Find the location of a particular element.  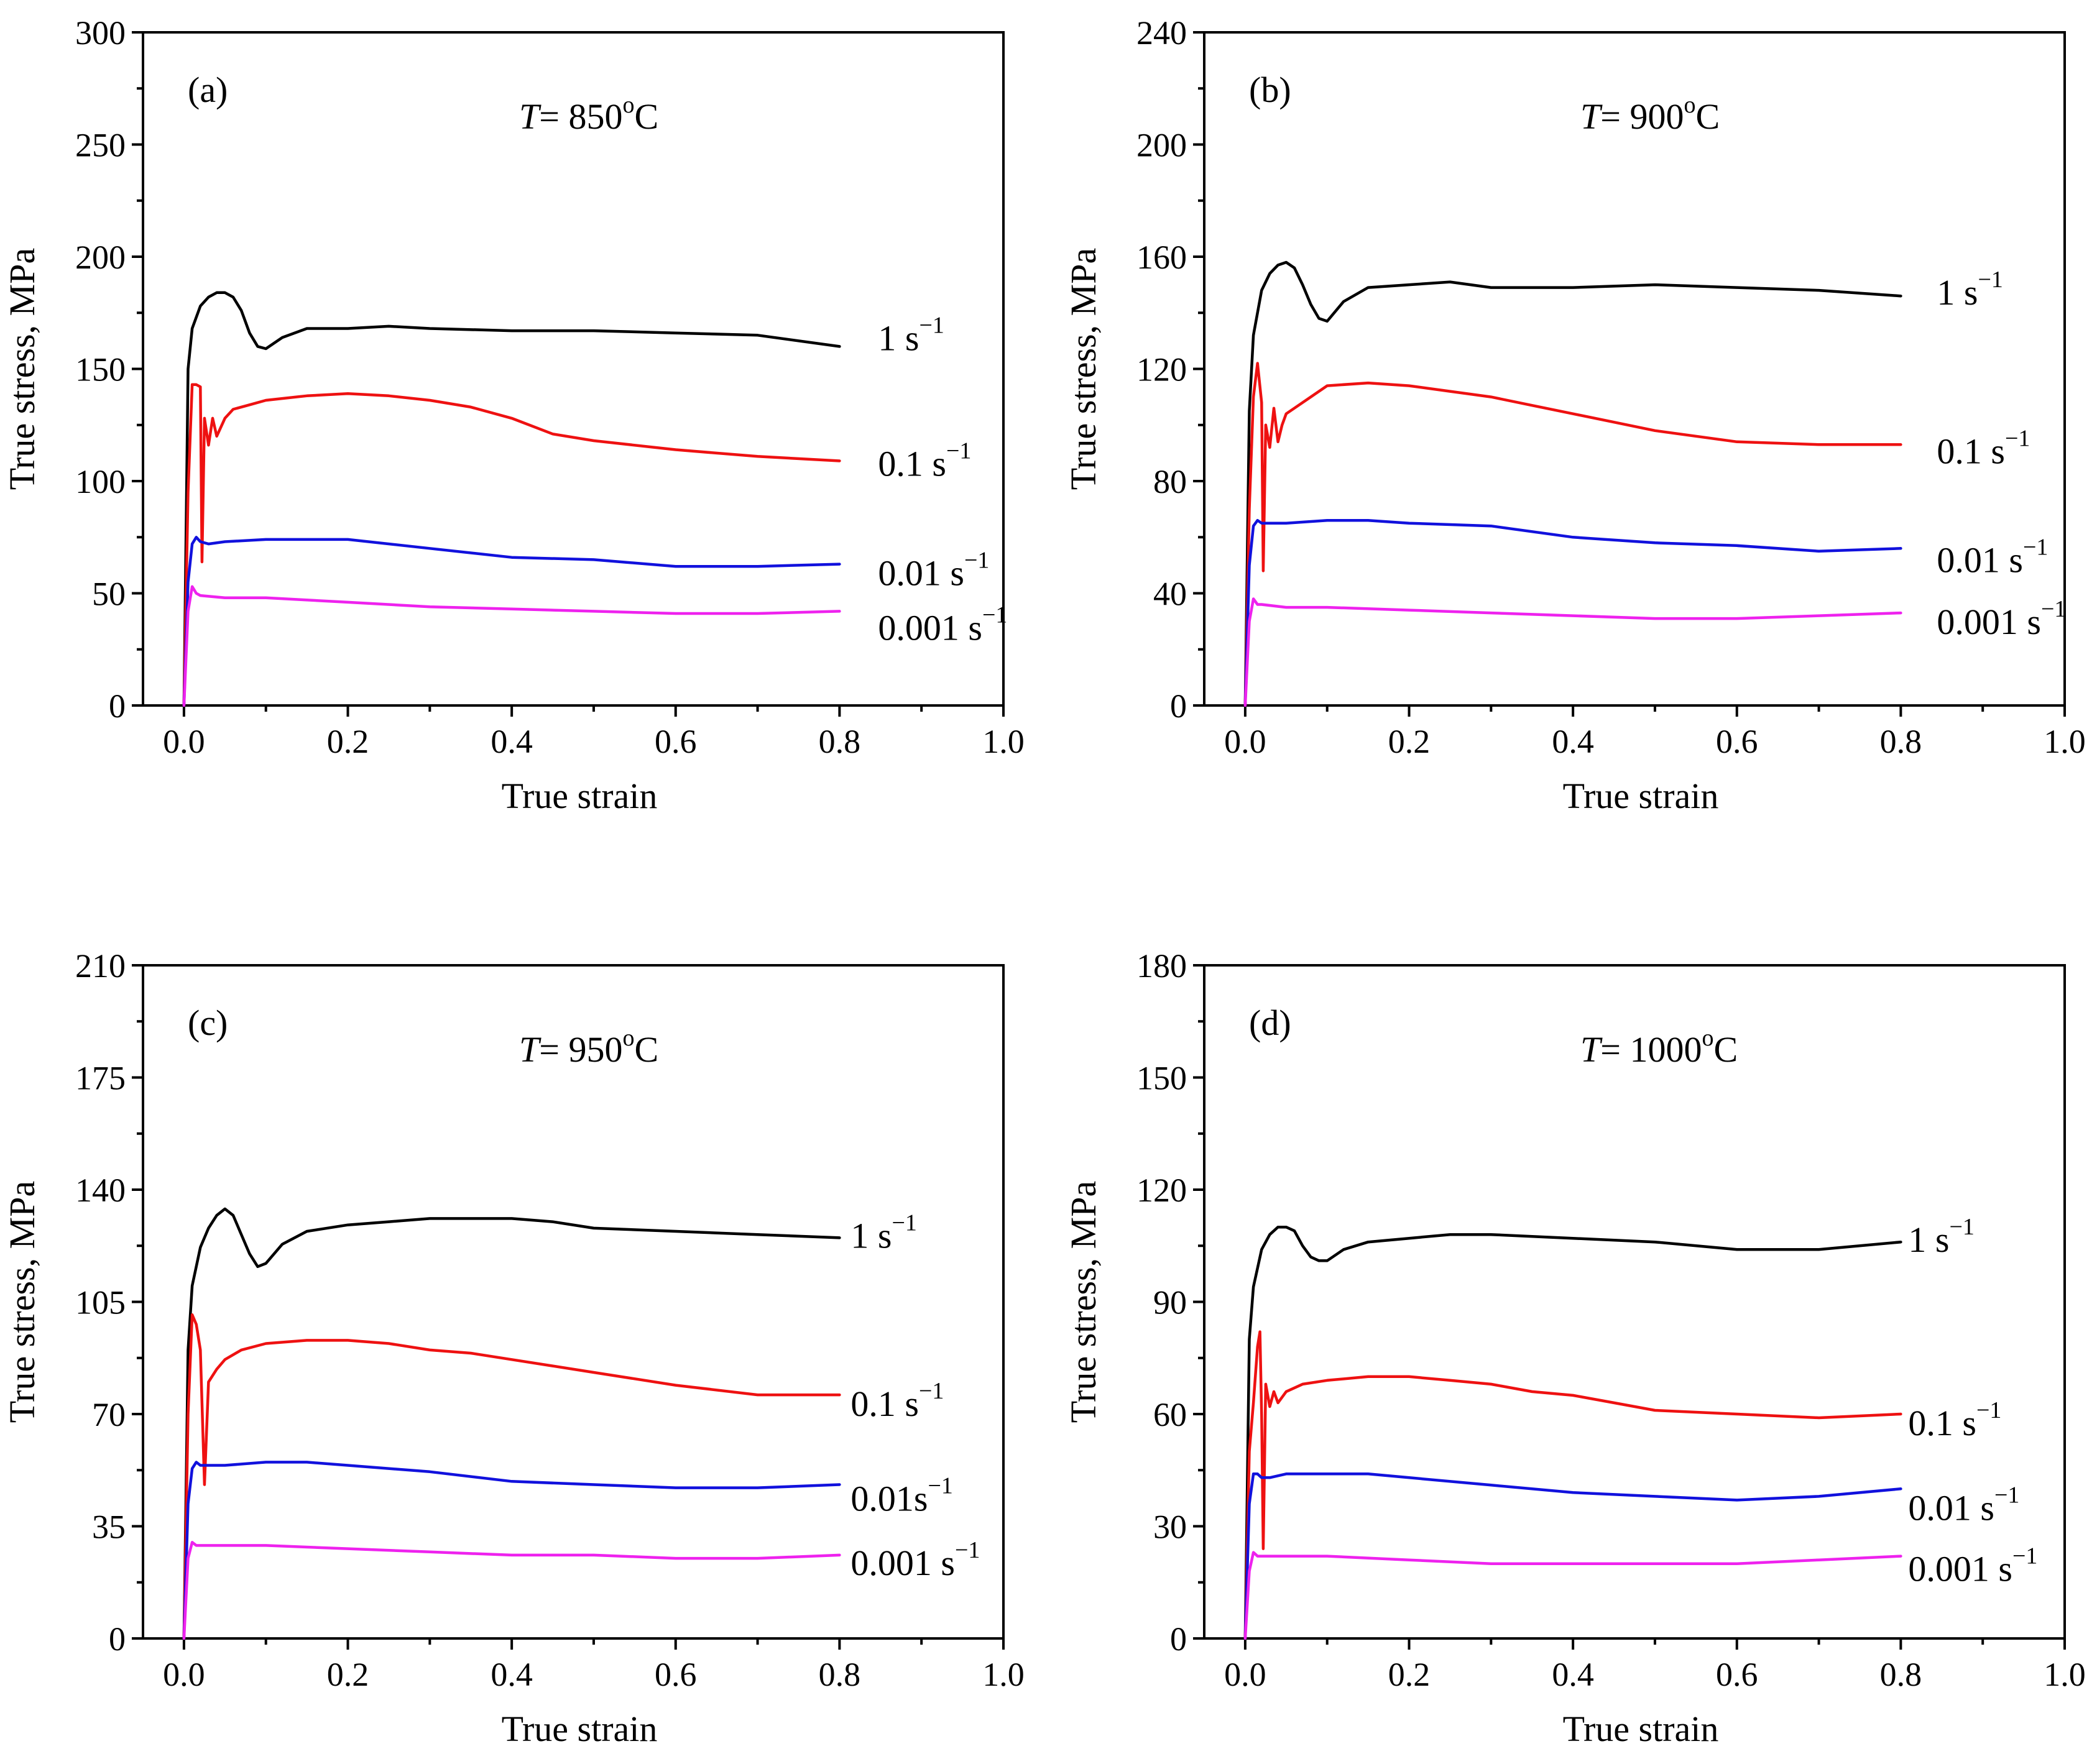

panel-label: (b) is located at coordinates (1270, 90).